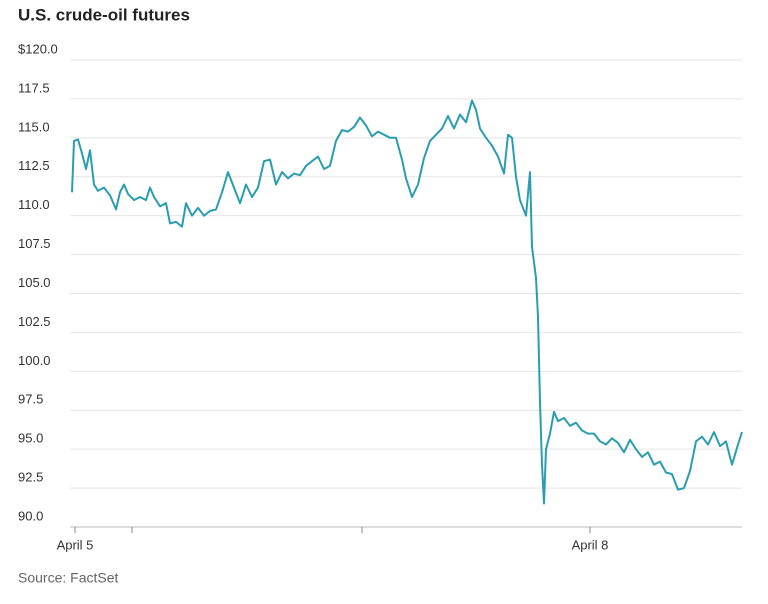 This screenshot has width=768, height=604. I want to click on y-tick-label: 105.0, so click(34, 282).